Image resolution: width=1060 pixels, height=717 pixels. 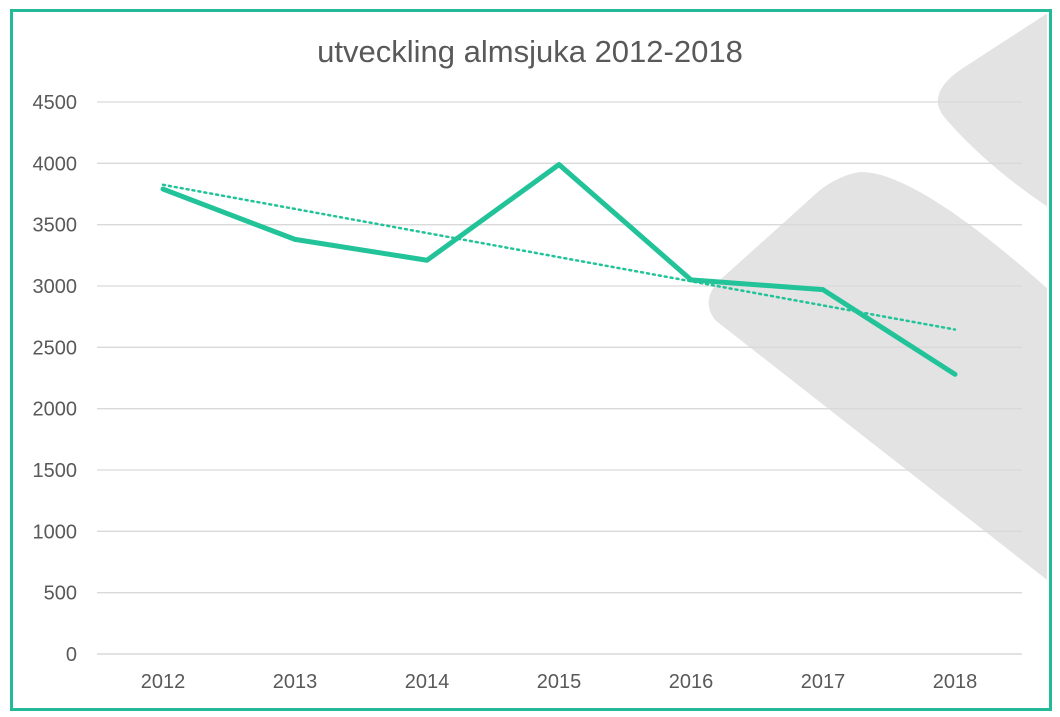 I want to click on y-tick-label: 2500, so click(x=55, y=348).